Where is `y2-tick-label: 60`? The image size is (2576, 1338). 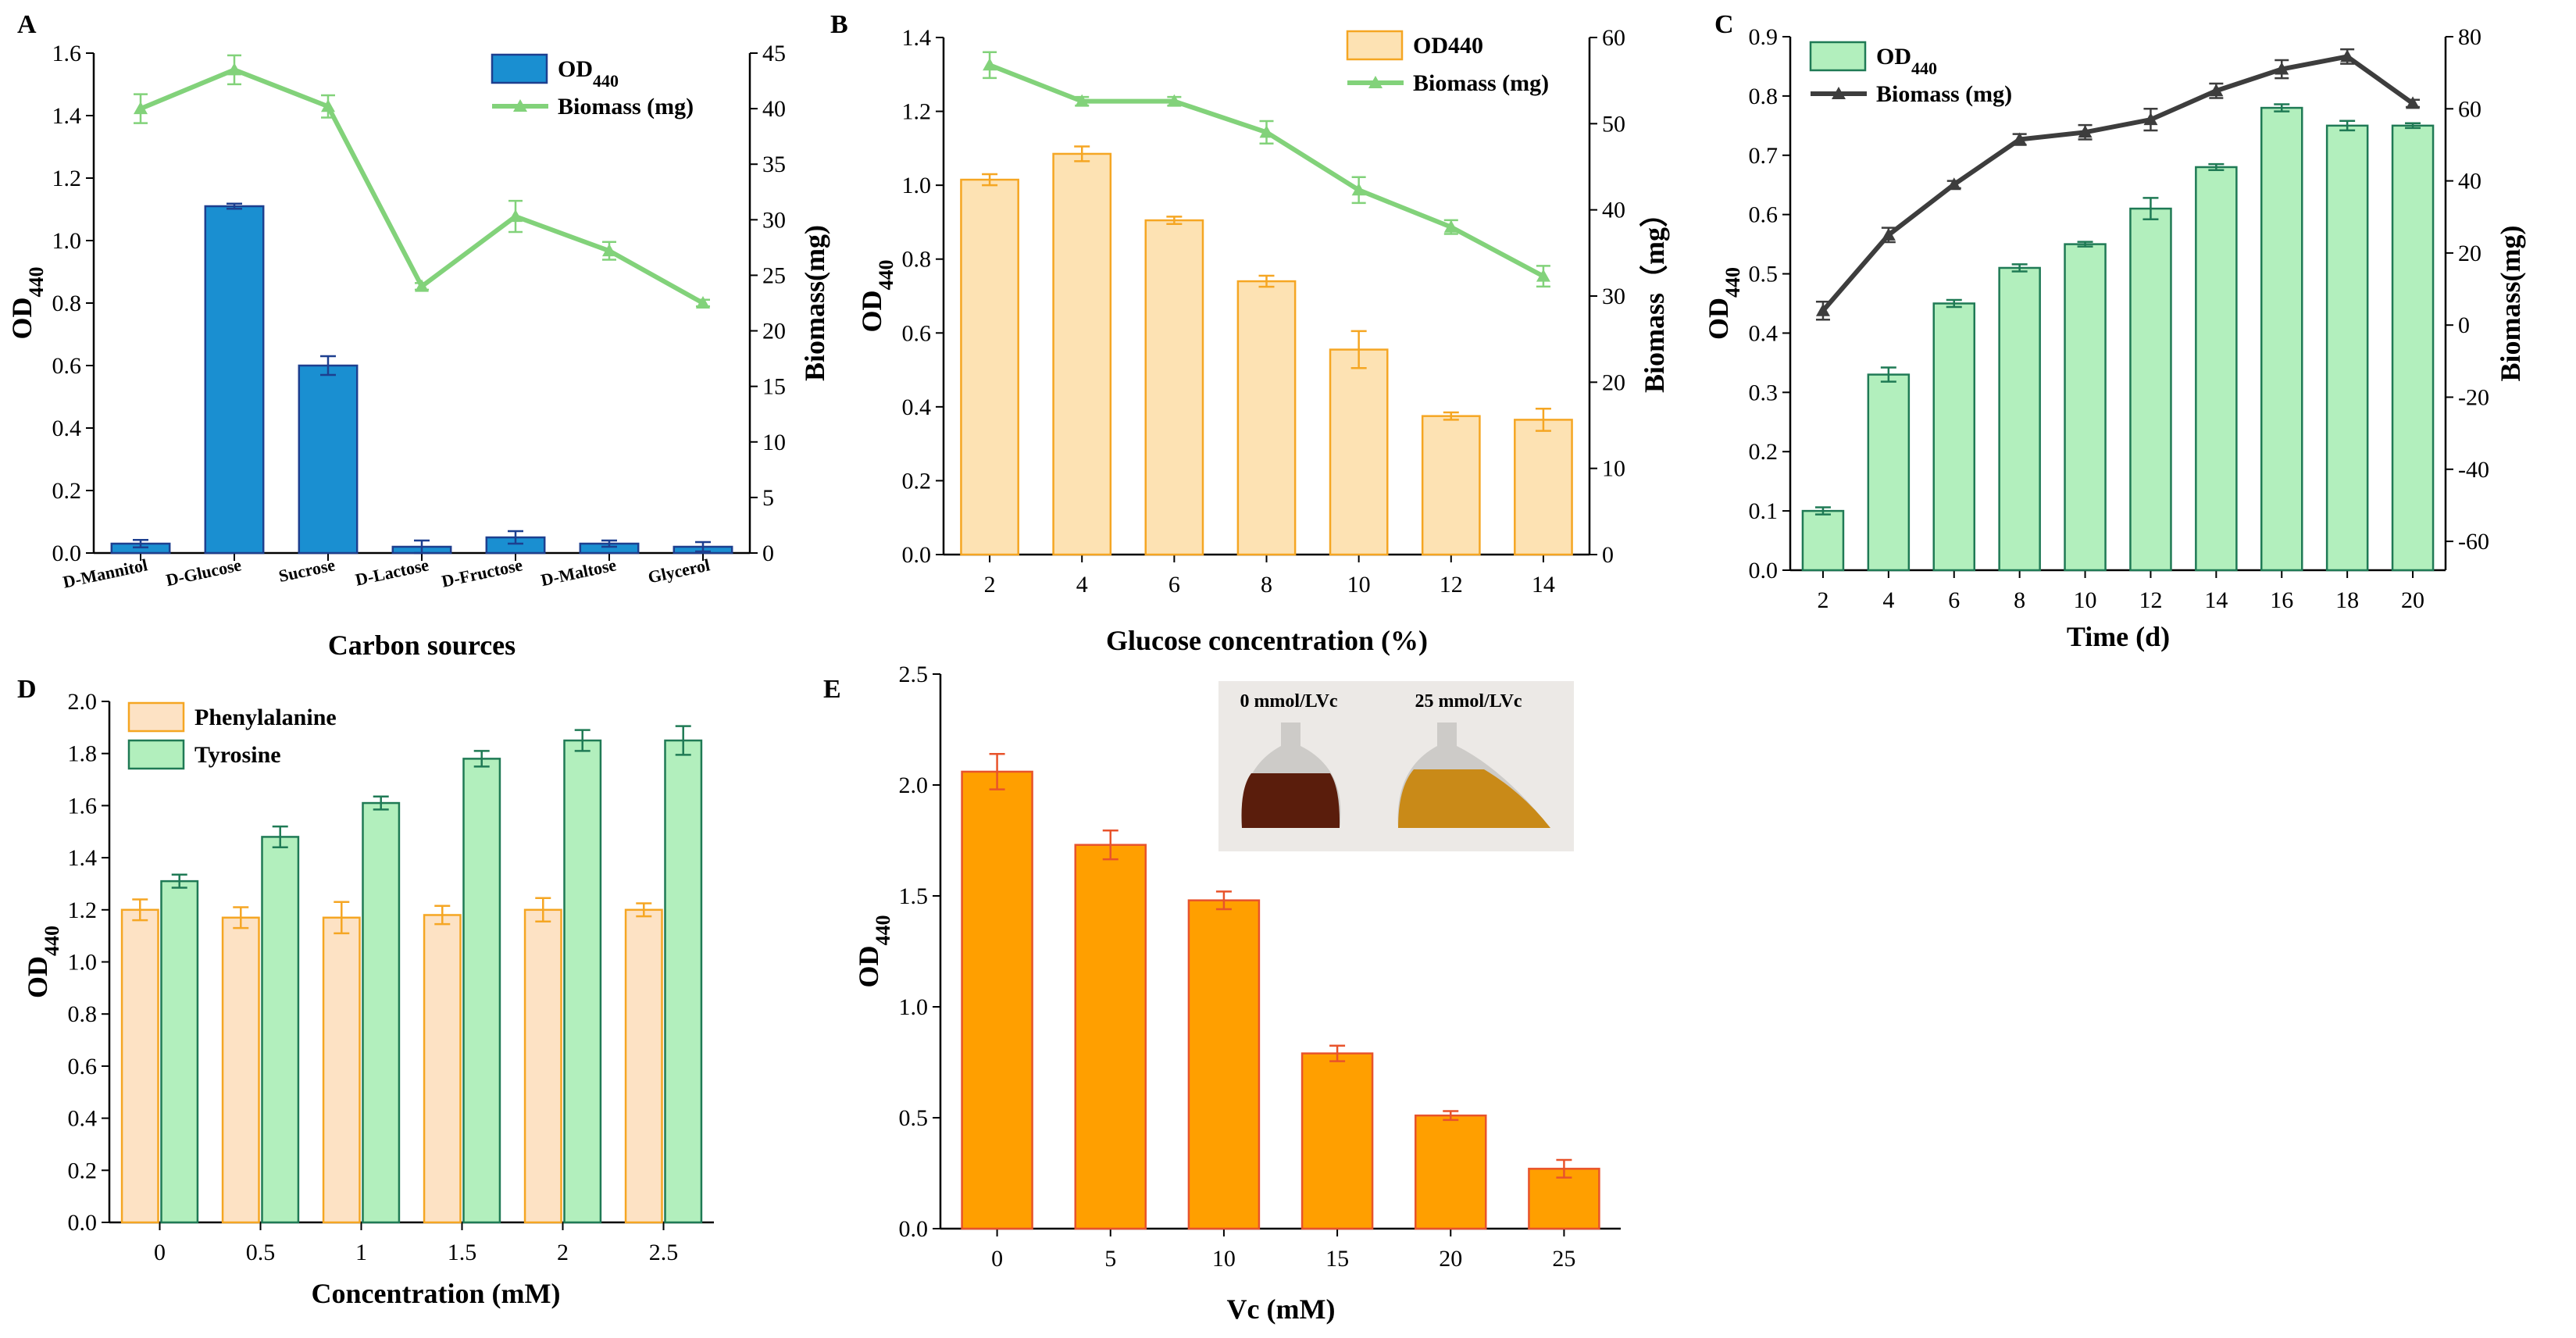 y2-tick-label: 60 is located at coordinates (2469, 109).